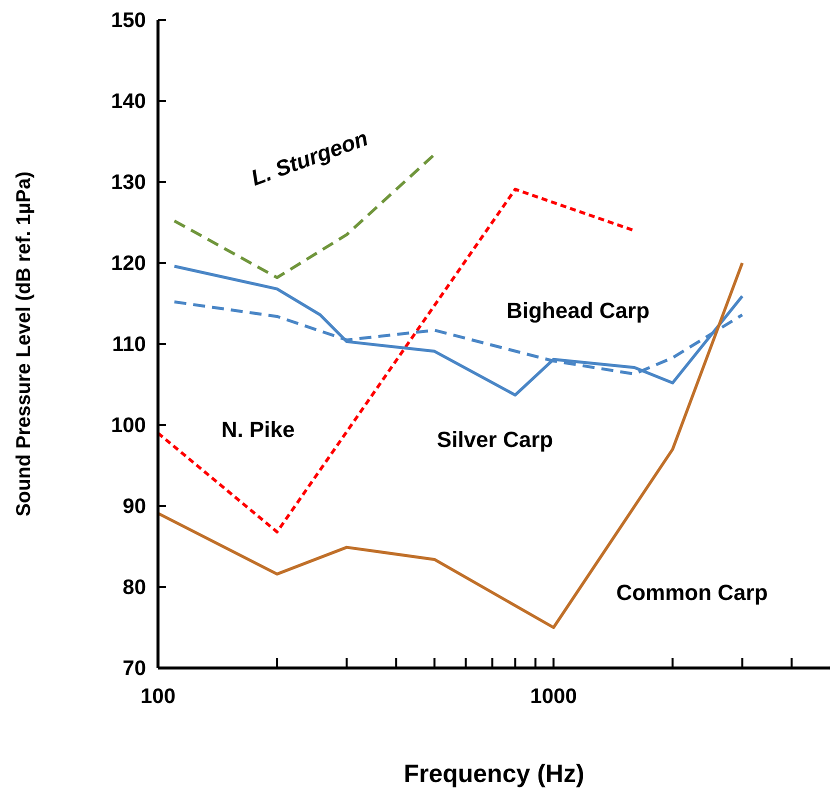  What do you see at coordinates (258, 429) in the screenshot?
I see `series-label: N. Pike` at bounding box center [258, 429].